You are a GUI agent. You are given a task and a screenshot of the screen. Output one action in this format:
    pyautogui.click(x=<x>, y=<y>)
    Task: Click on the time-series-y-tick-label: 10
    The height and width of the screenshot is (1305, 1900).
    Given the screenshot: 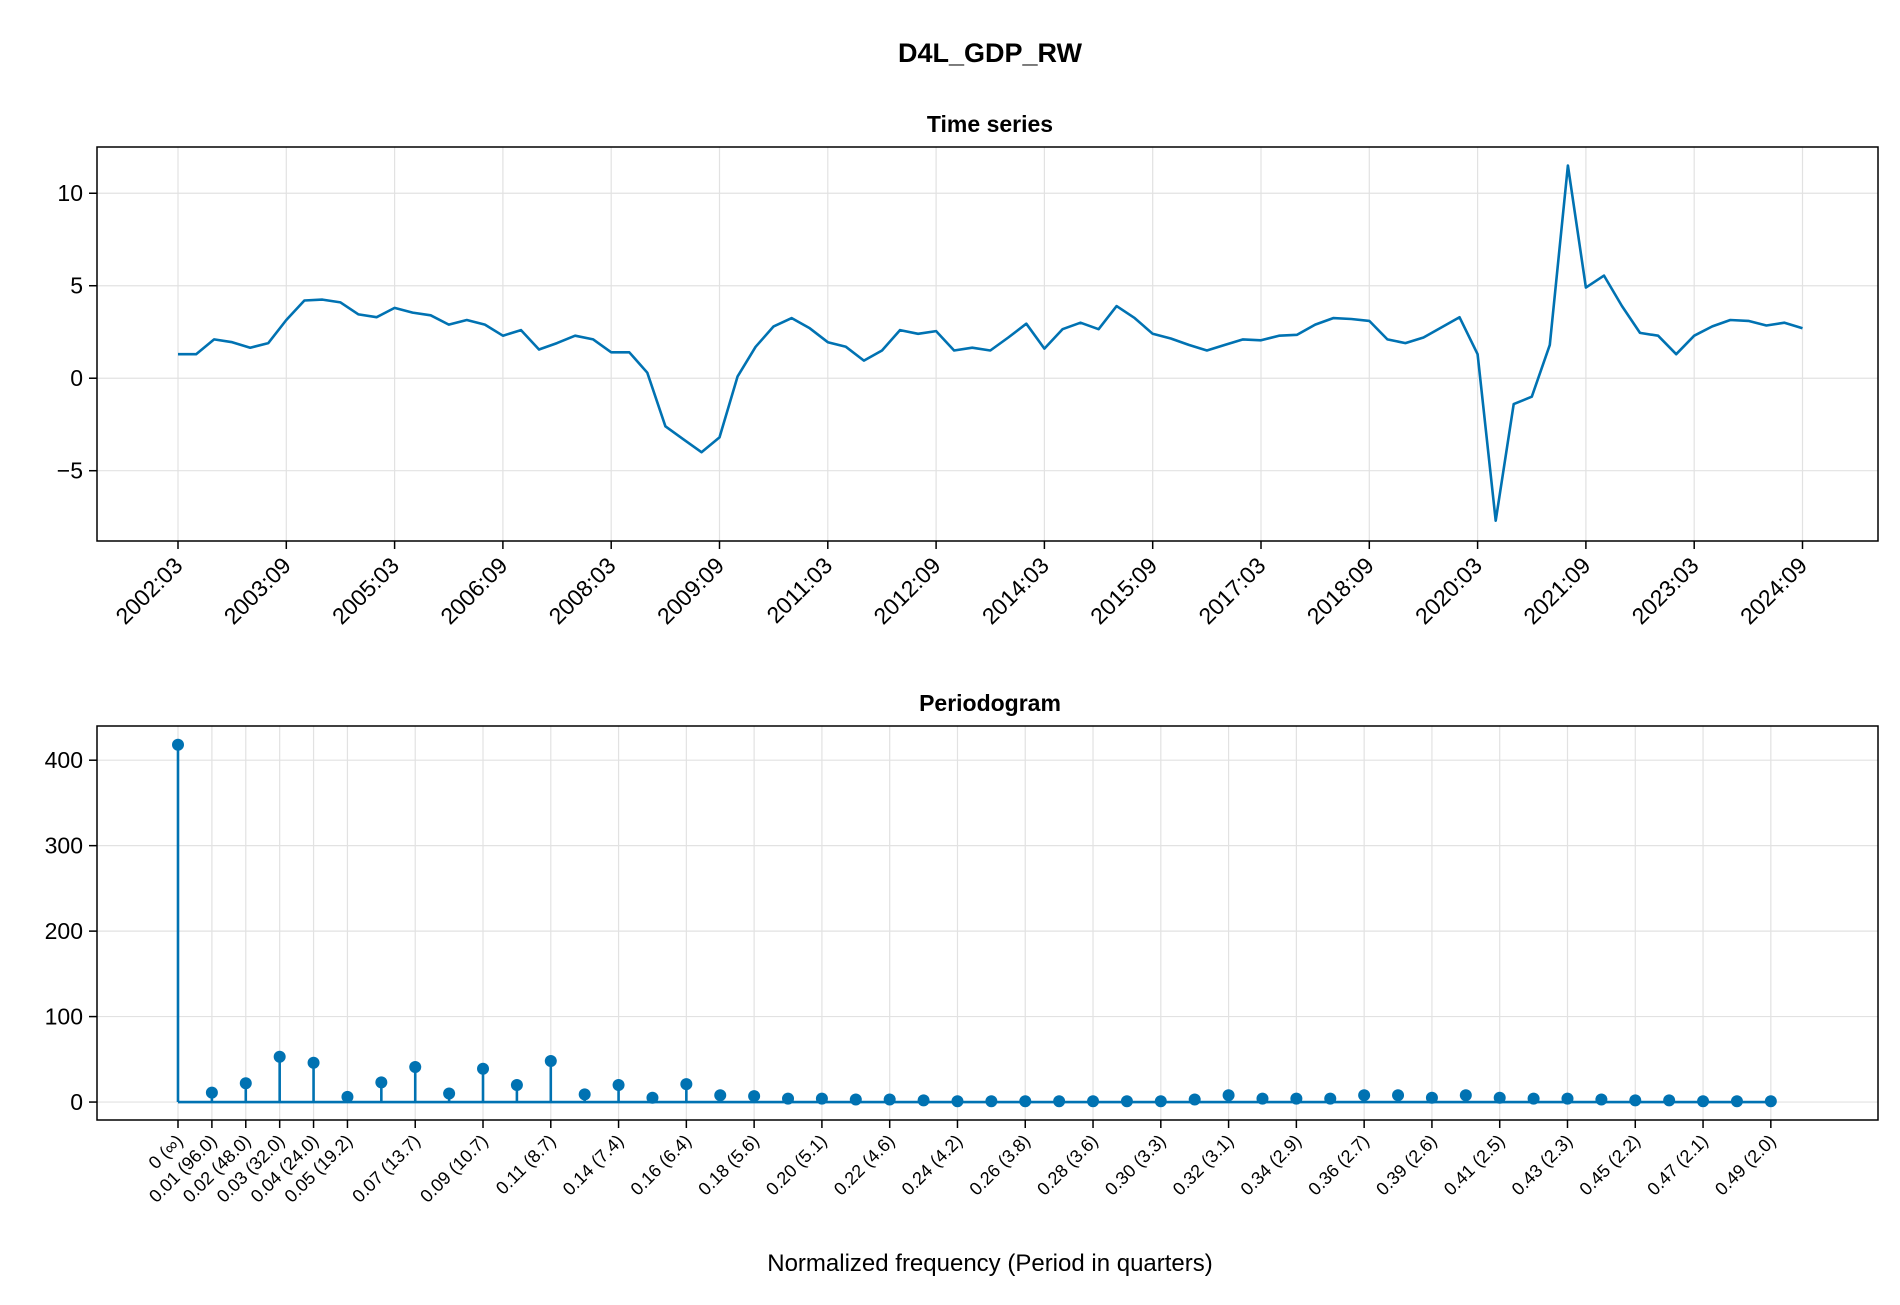 What is the action you would take?
    pyautogui.click(x=70, y=193)
    